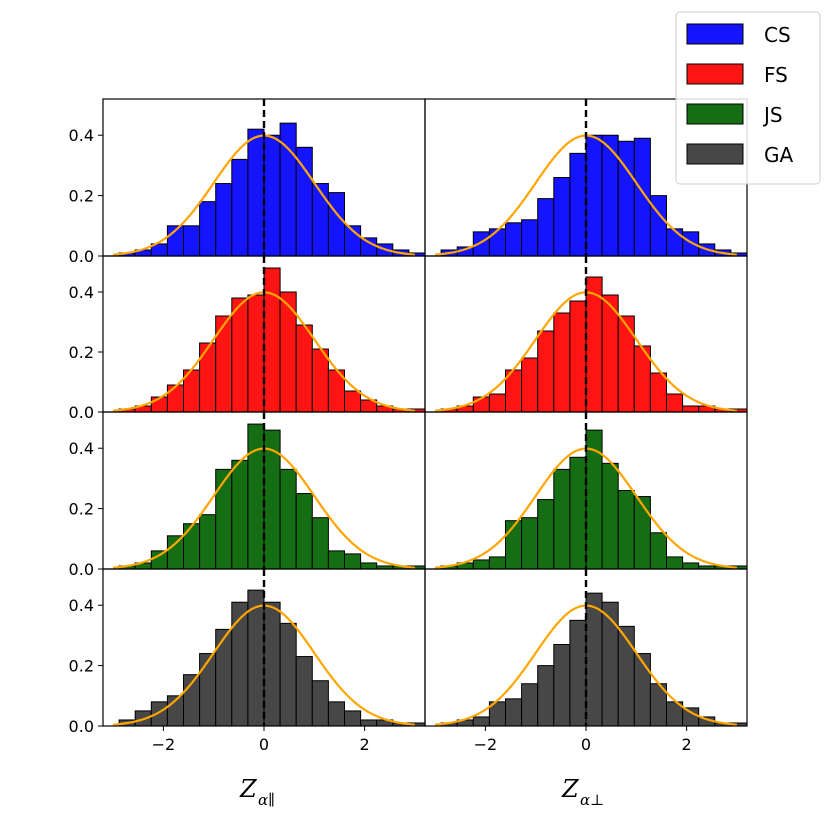  Describe the element at coordinates (776, 75) in the screenshot. I see `legend-label-fs: FS` at that location.